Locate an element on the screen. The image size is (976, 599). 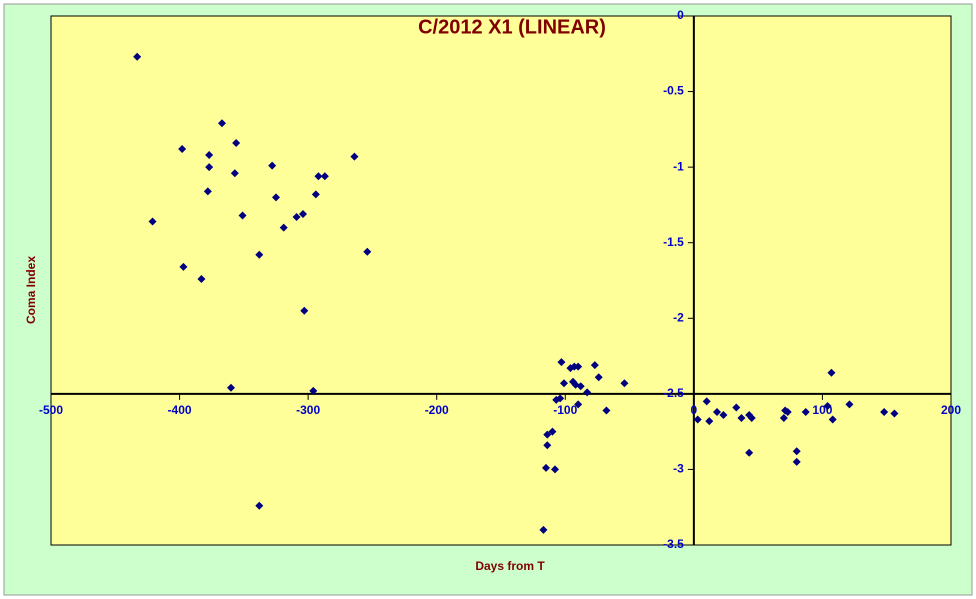
y-tick-label: -2 is located at coordinates (678, 317).